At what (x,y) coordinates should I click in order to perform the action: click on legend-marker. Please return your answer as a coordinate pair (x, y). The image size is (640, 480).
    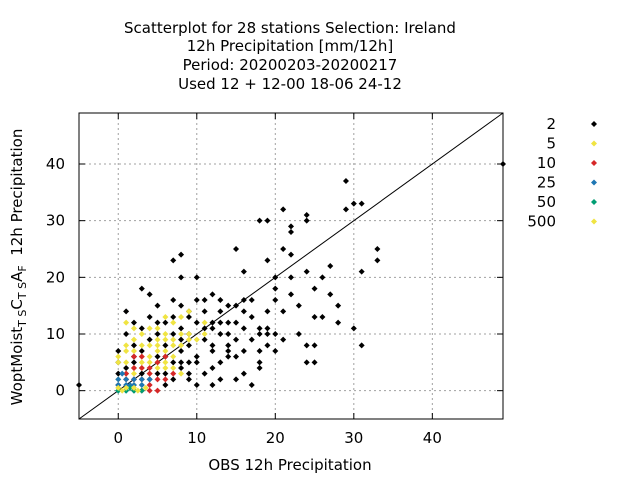
    Looking at the image, I should click on (594, 221).